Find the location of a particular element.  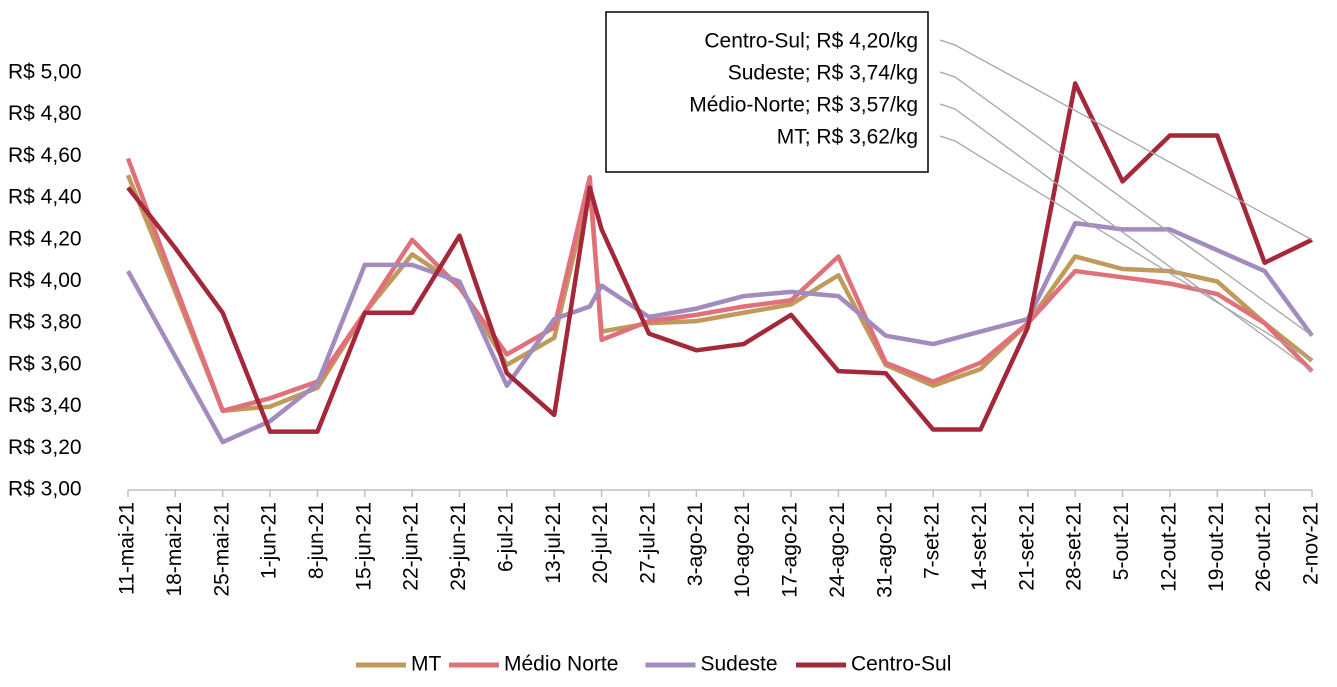

y-tick-label: R$ 3,00 is located at coordinates (45, 489).